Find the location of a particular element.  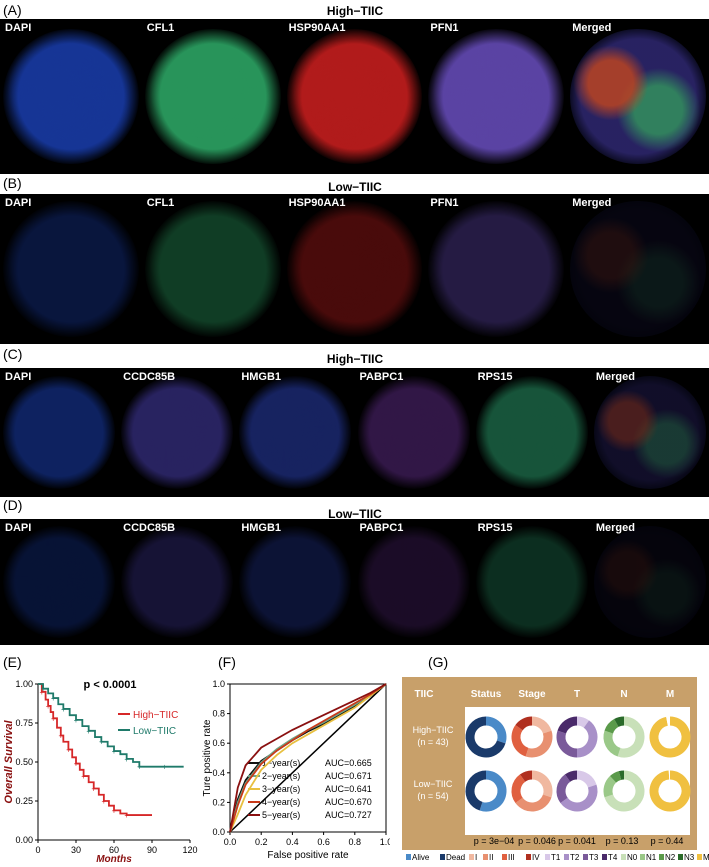

legend-label: T4 is located at coordinates (613, 857).